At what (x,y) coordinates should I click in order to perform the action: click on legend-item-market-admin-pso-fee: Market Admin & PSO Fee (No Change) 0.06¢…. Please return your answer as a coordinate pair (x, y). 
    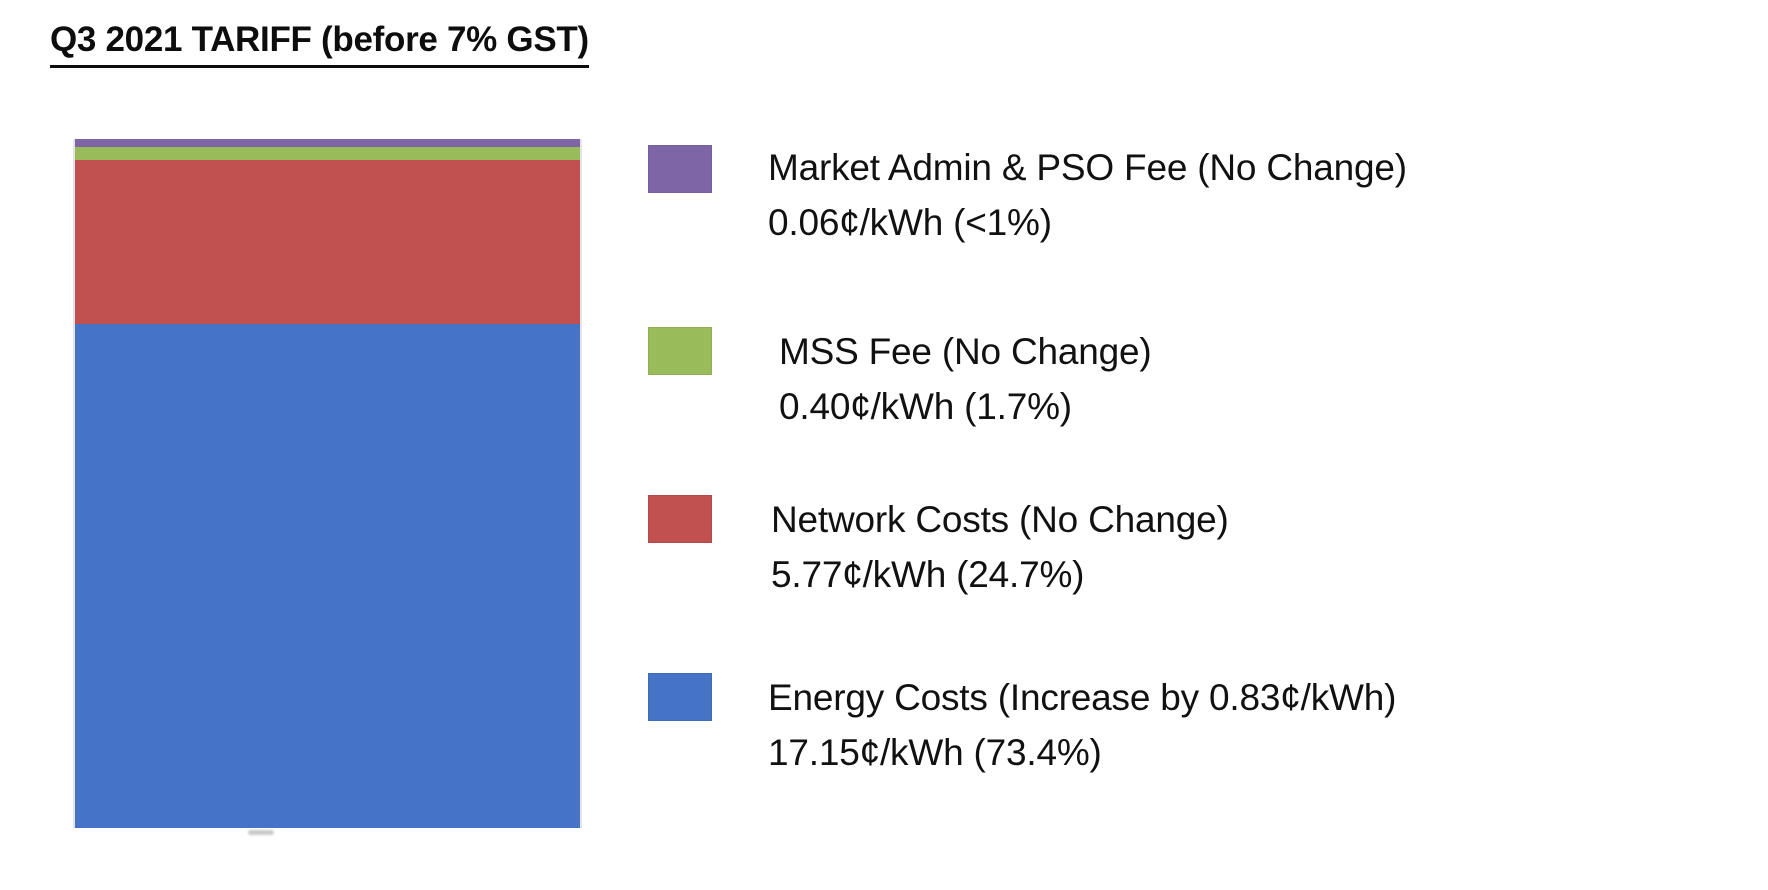
    Looking at the image, I should click on (1087, 195).